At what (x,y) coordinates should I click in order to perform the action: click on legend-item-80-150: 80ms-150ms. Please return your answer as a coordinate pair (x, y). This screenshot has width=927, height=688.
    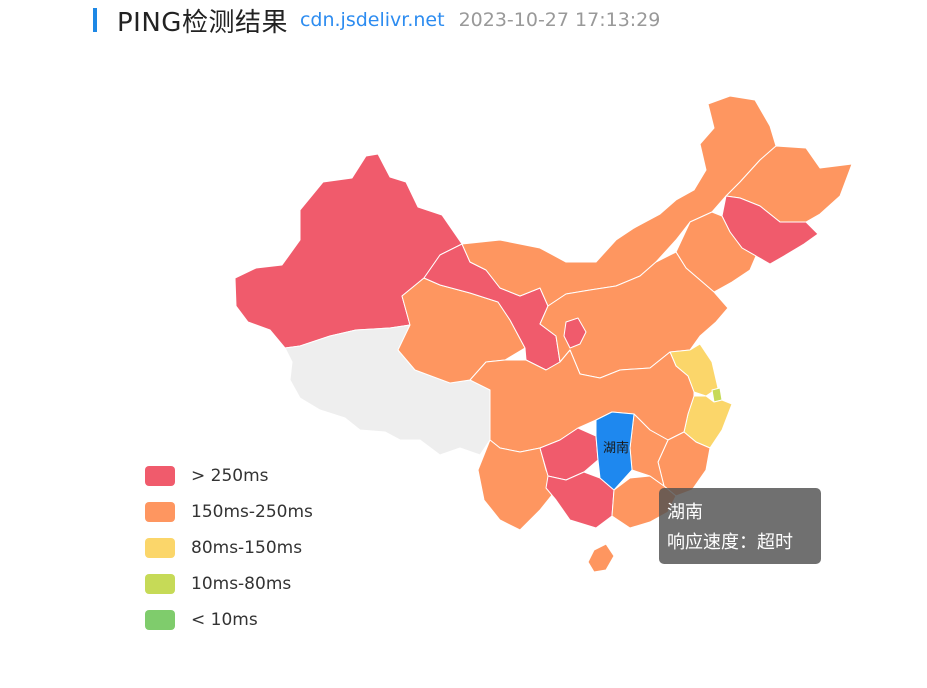
    Looking at the image, I should click on (229, 548).